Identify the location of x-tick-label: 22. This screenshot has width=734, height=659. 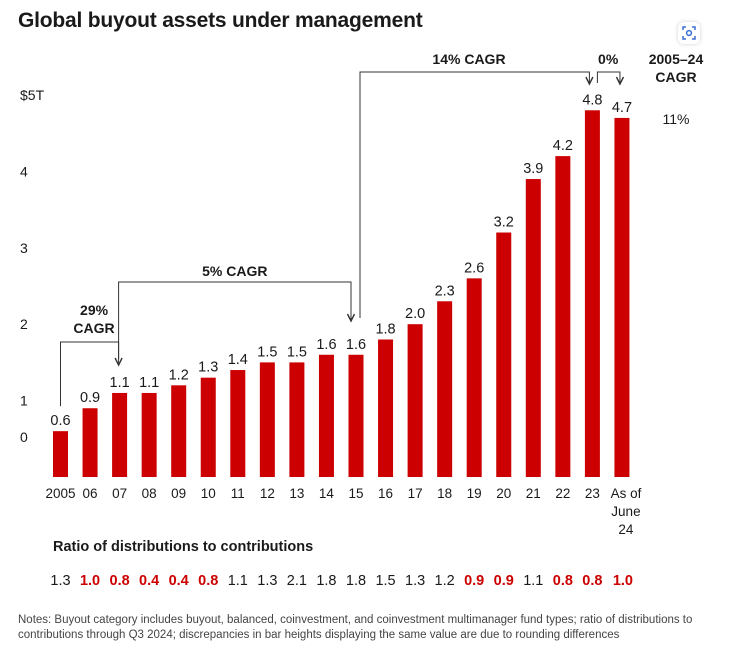
(562, 493).